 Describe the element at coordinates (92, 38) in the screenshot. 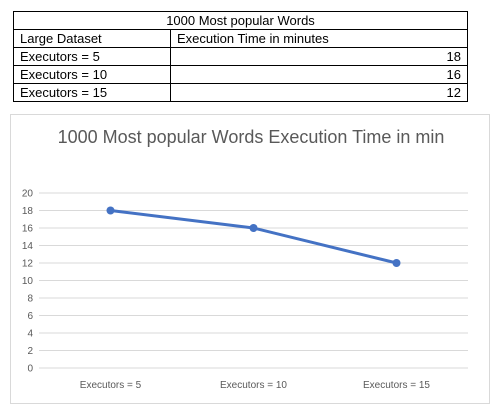

I see `column-header: Large Dataset` at that location.